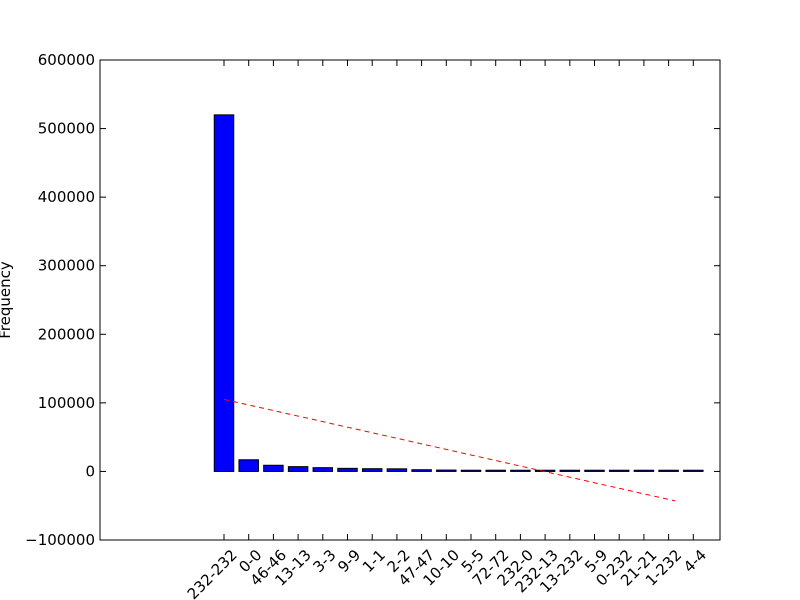  I want to click on trend-line-group, so click(449, 450).